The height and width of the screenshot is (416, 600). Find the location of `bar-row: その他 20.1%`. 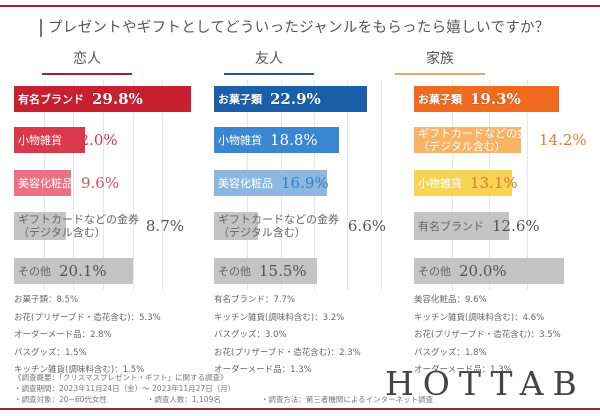

bar-row: その他 20.1% is located at coordinates (103, 271).